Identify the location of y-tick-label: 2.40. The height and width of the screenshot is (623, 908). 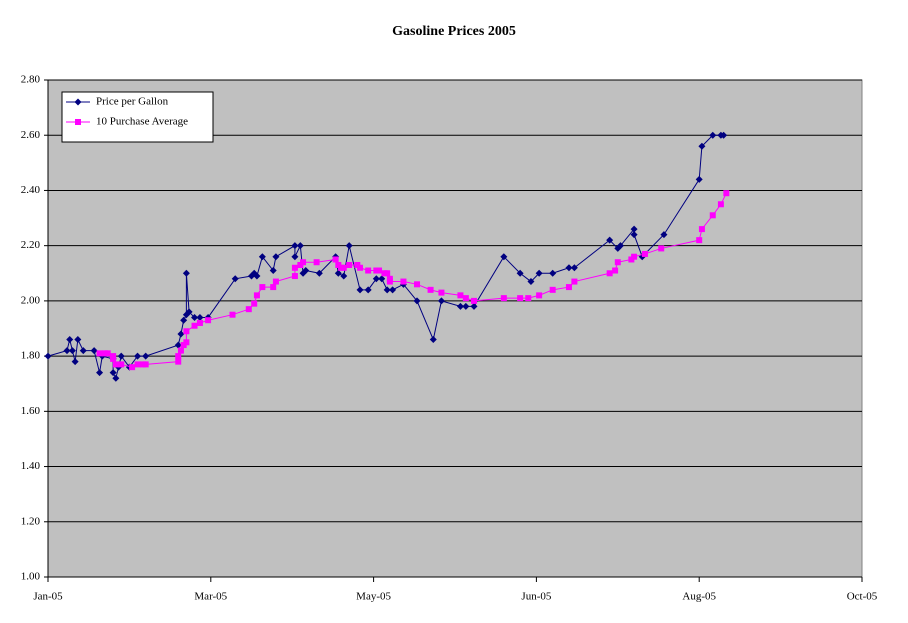
(31, 190).